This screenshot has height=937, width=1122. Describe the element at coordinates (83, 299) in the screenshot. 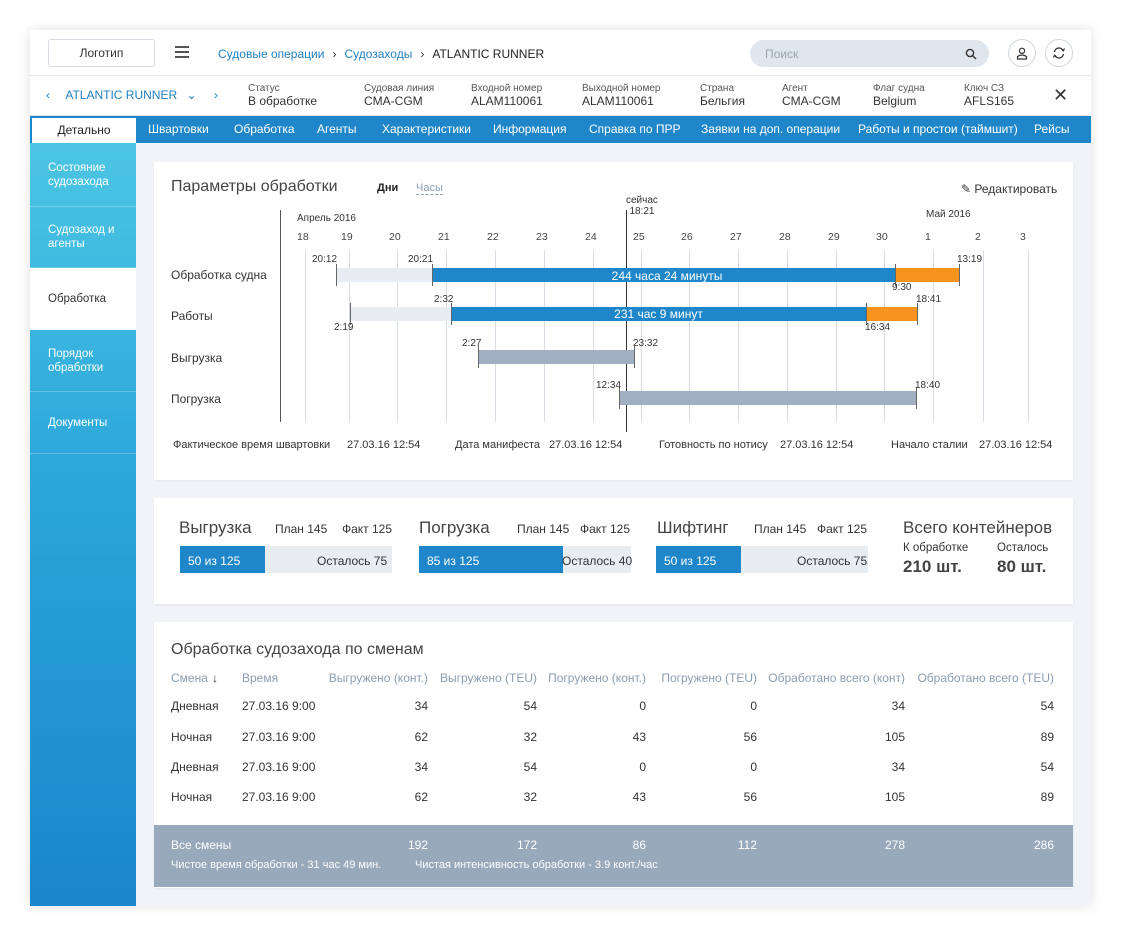

I see `sidebar-item-processing: Обработка` at that location.